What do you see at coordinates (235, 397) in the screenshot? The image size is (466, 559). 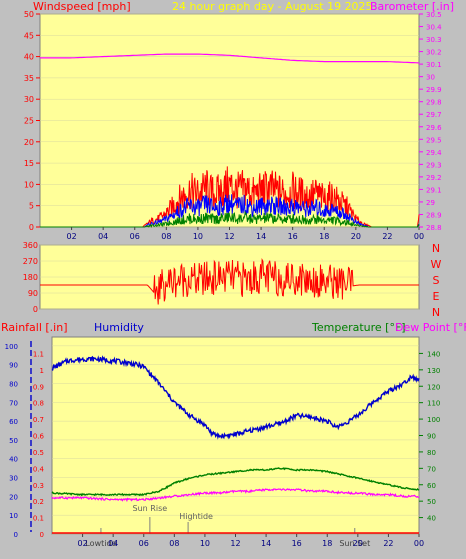 I see `humidity-line` at bounding box center [235, 397].